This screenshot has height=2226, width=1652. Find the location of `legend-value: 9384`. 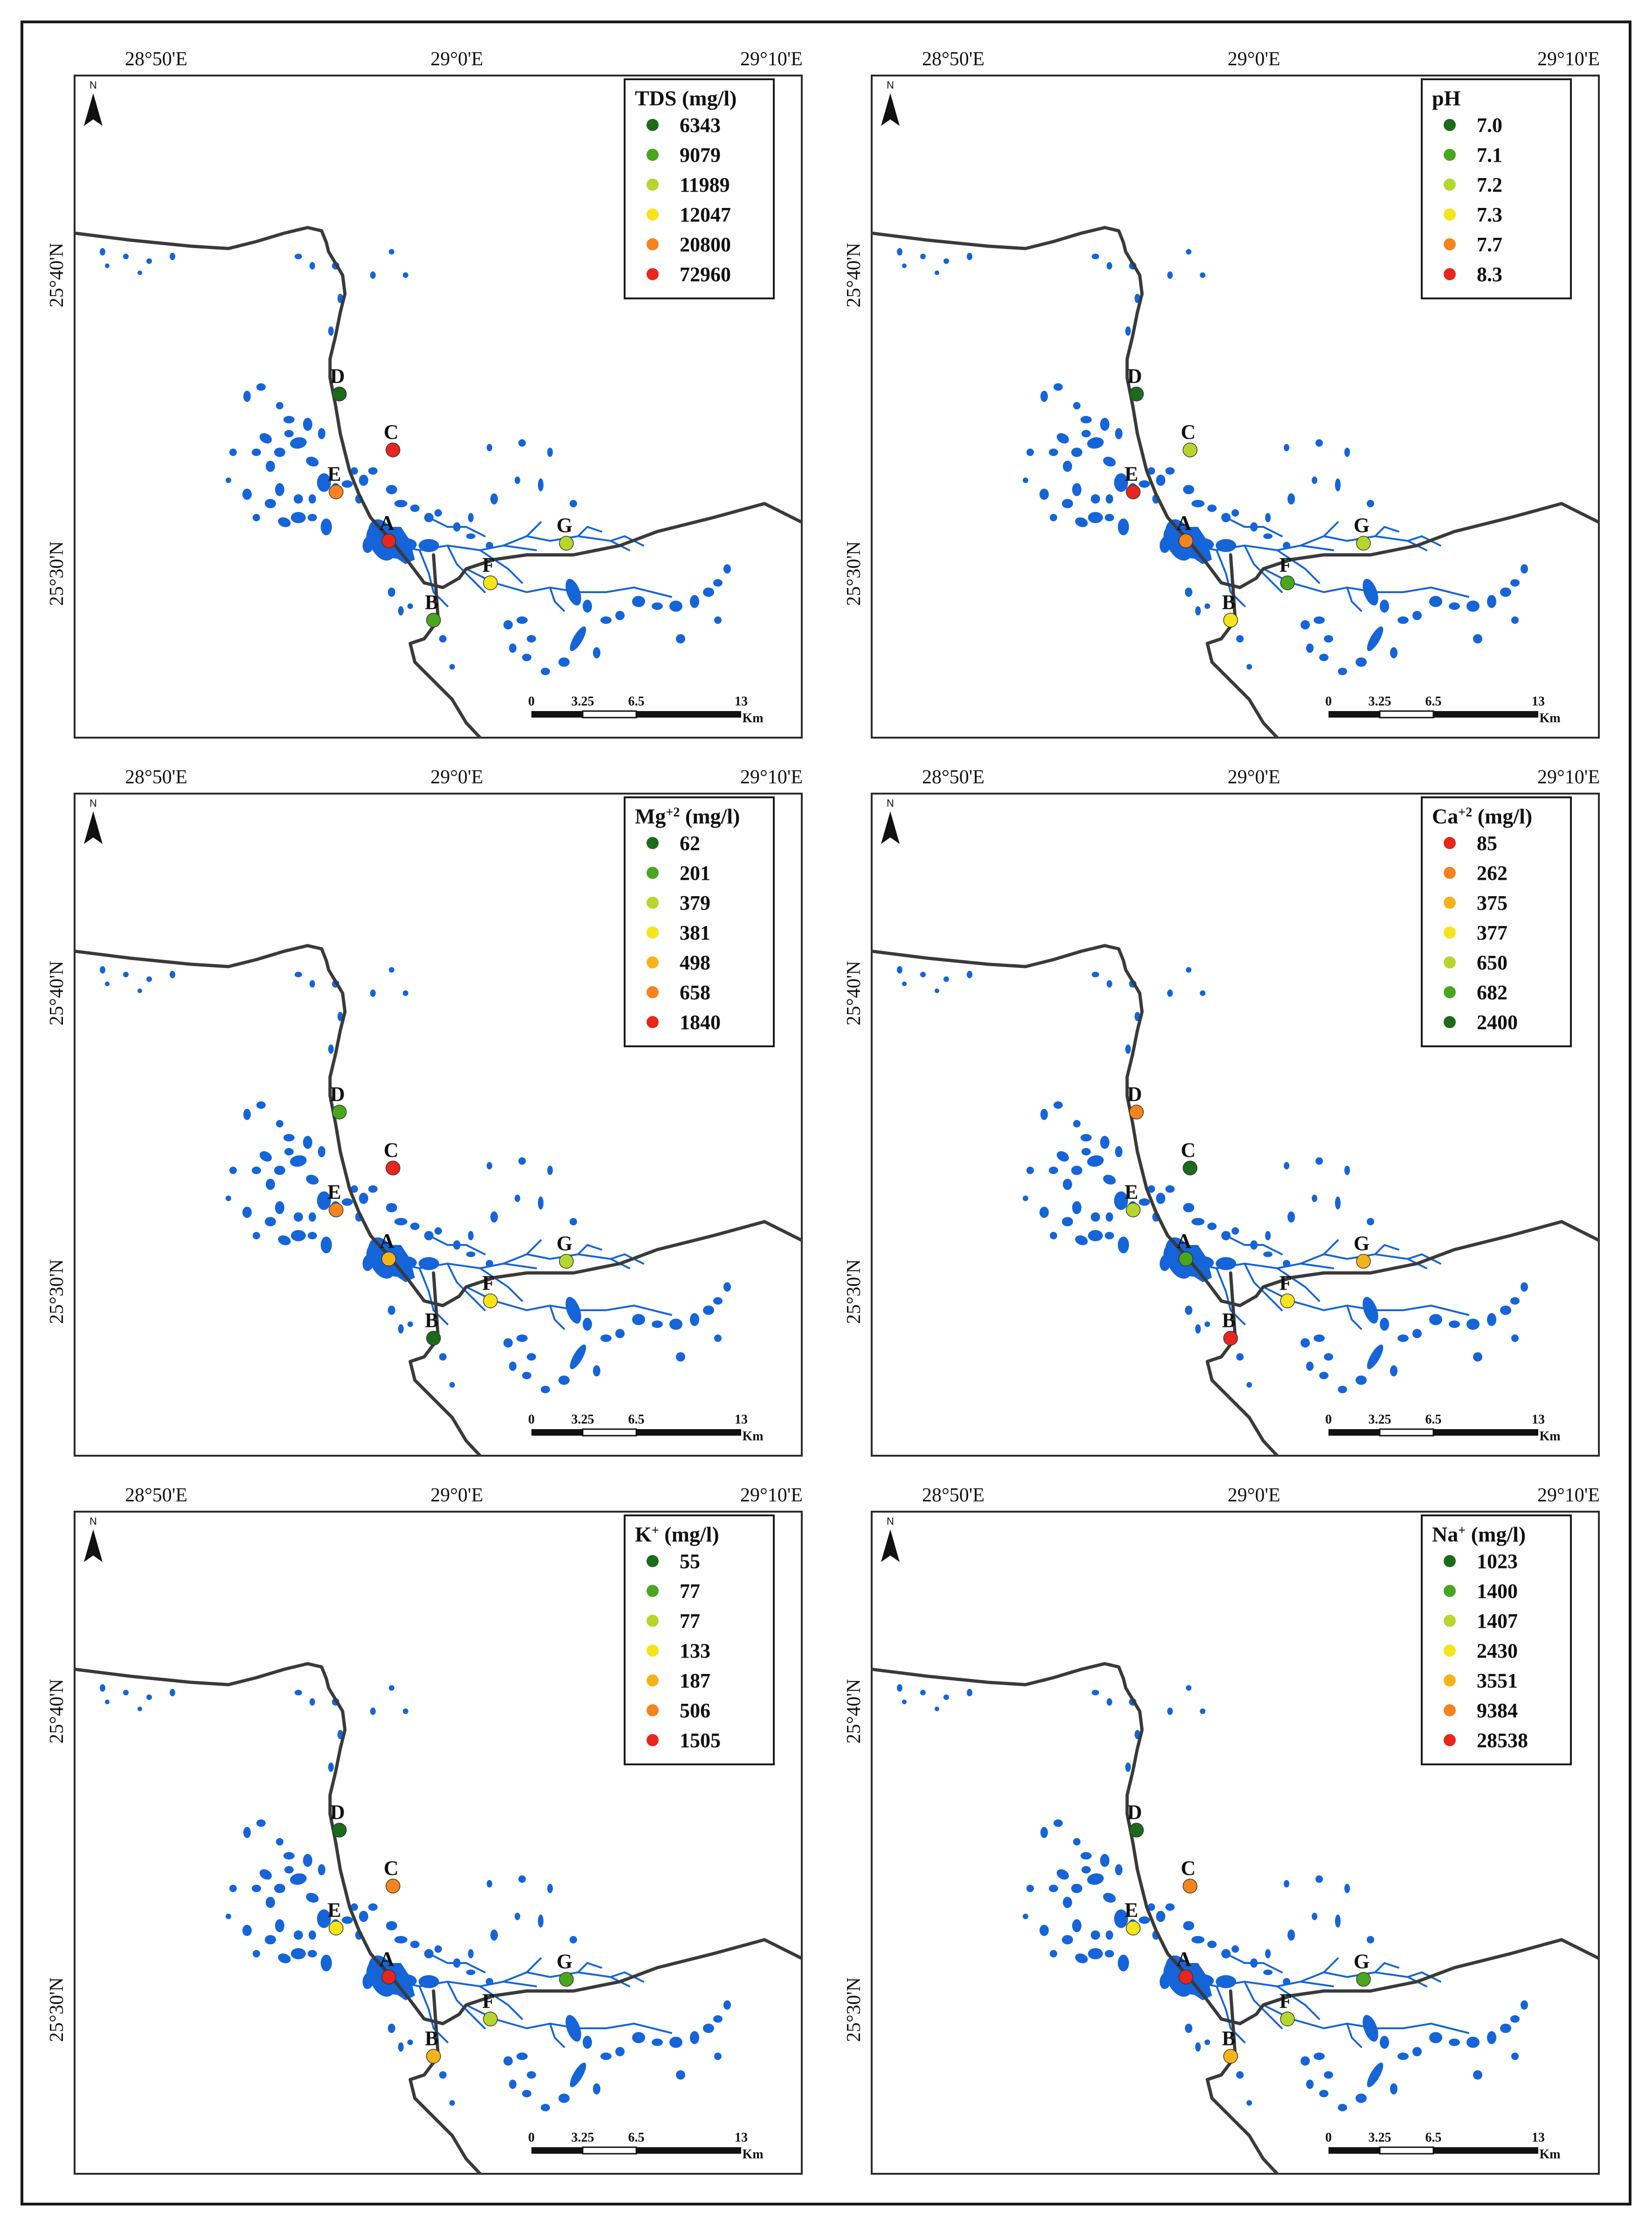

legend-value: 9384 is located at coordinates (1497, 1710).